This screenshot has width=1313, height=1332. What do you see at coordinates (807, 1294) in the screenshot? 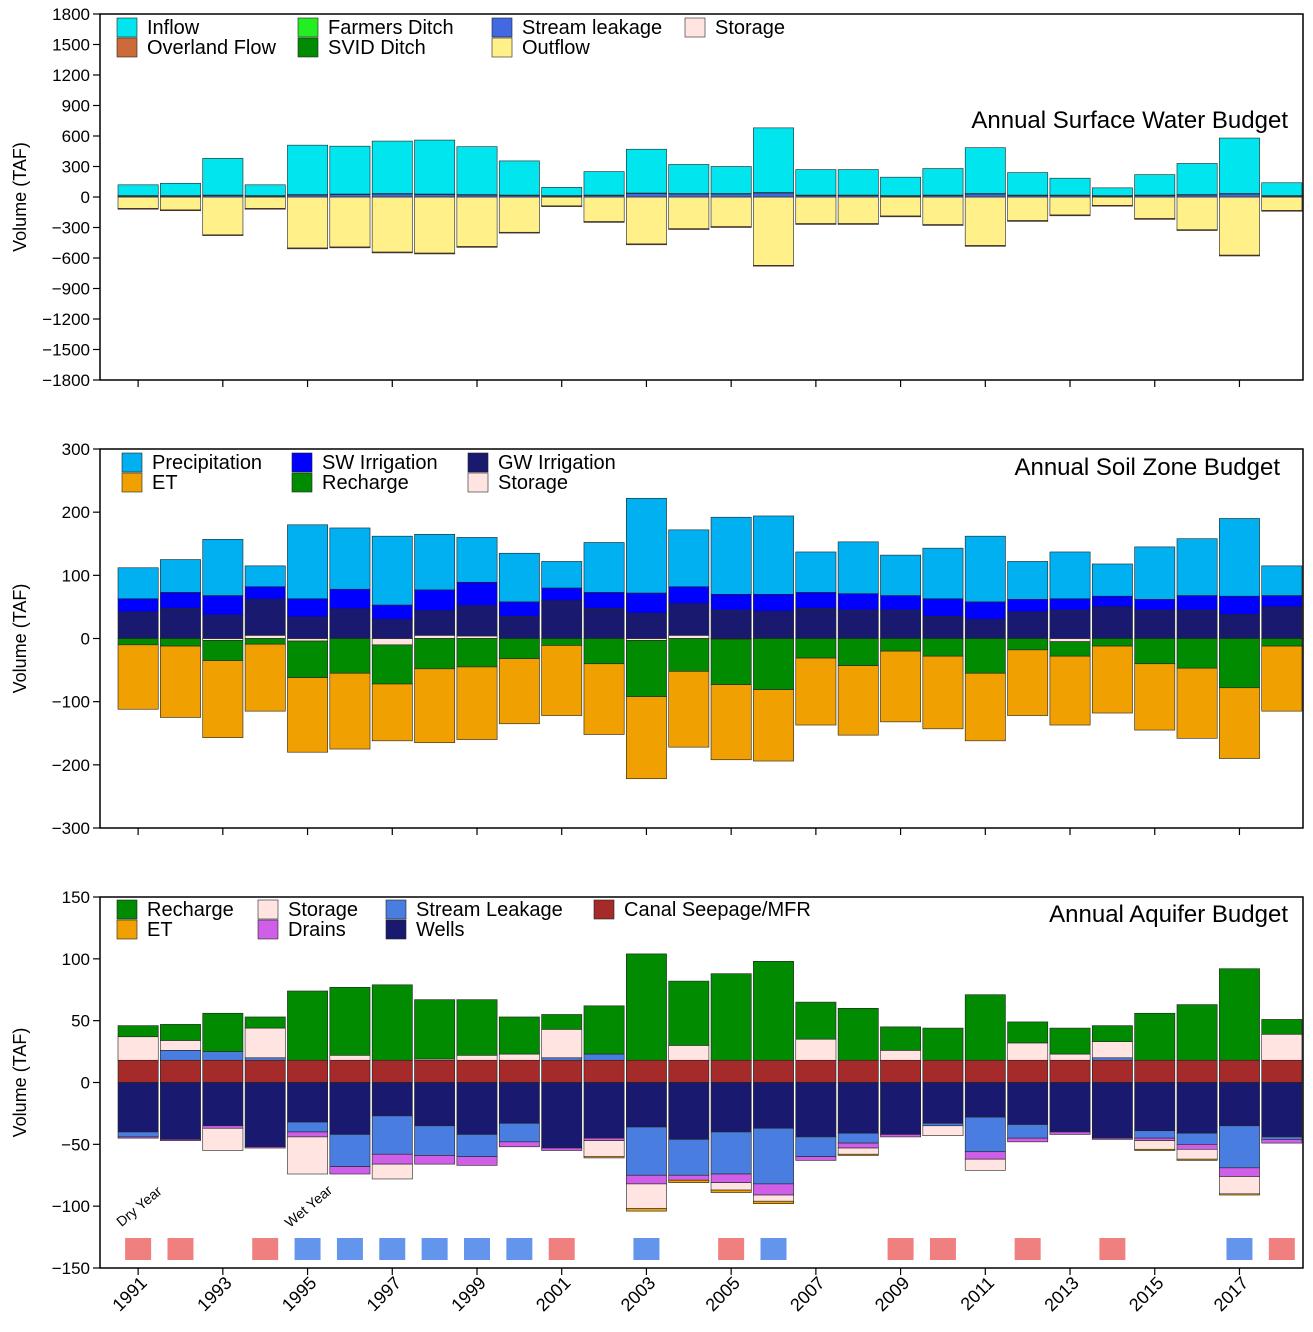
I see `x-tick-label: 2007` at bounding box center [807, 1294].